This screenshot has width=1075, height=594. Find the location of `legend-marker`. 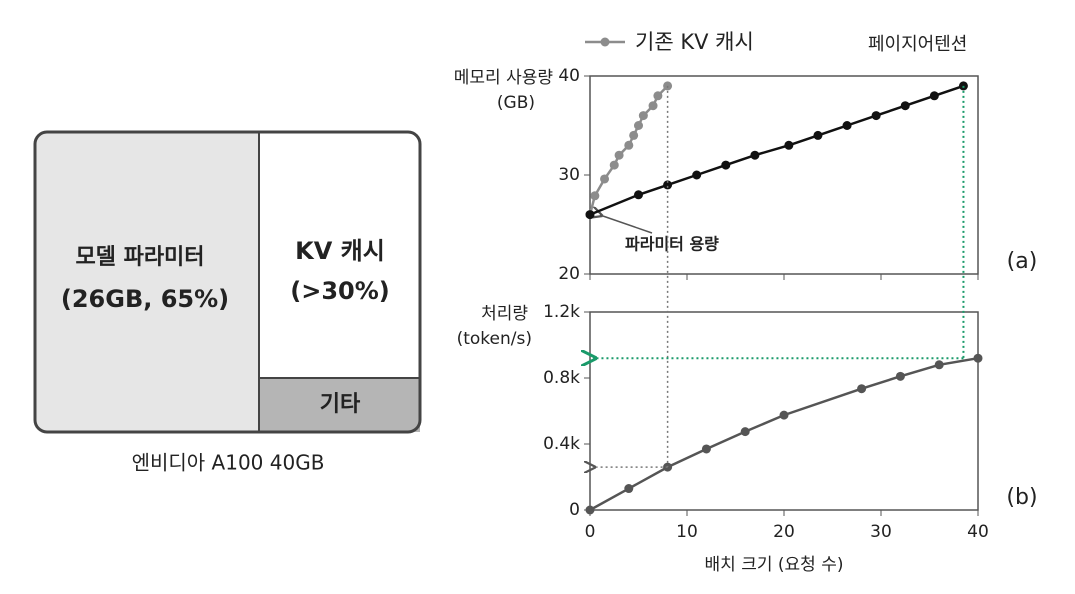

legend-marker is located at coordinates (605, 42).